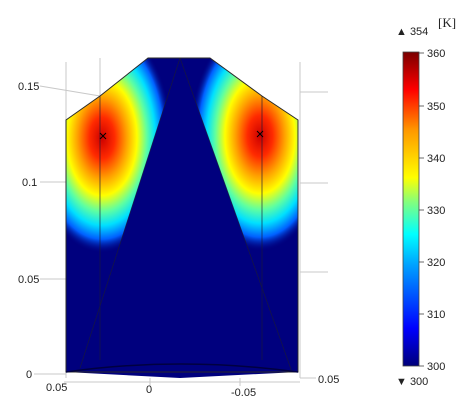 The image size is (474, 407). I want to click on x-tick: -0.05, so click(243, 393).